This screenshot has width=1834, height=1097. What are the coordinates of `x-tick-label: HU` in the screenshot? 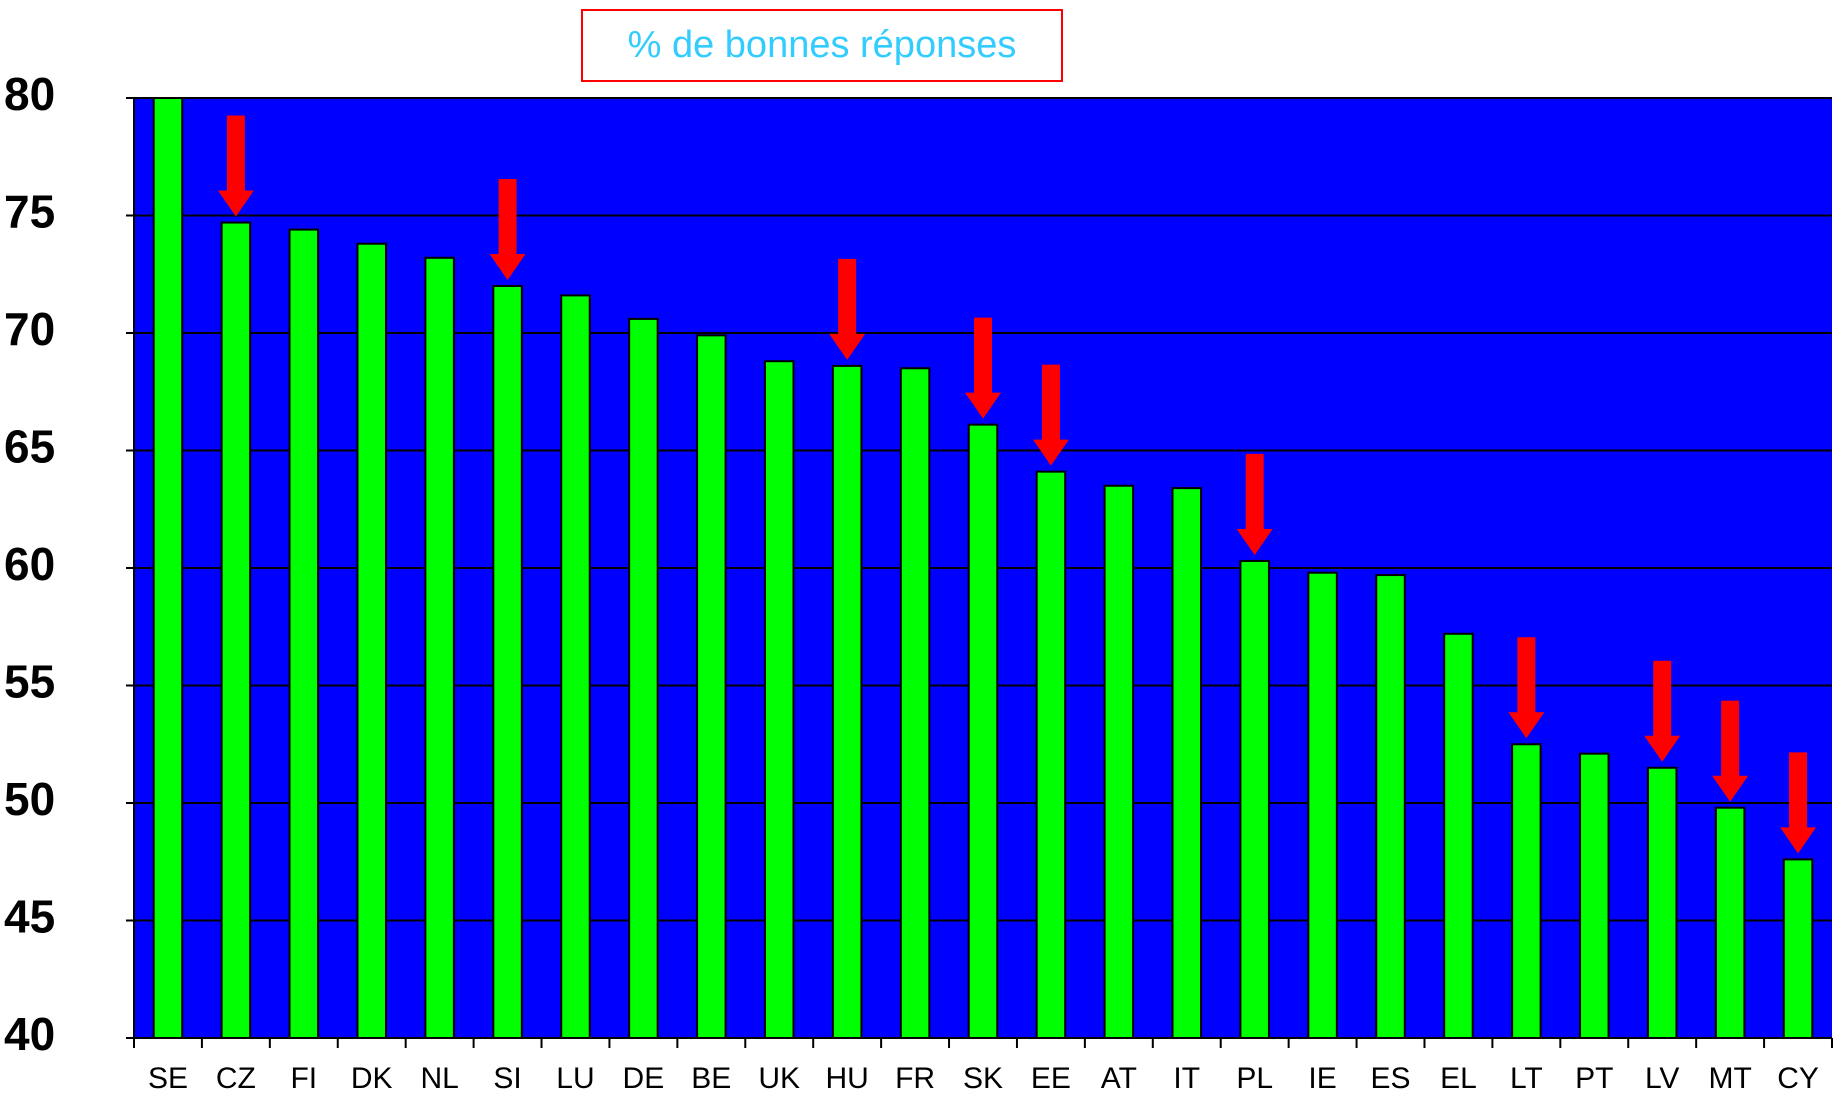 It's located at (846, 1078).